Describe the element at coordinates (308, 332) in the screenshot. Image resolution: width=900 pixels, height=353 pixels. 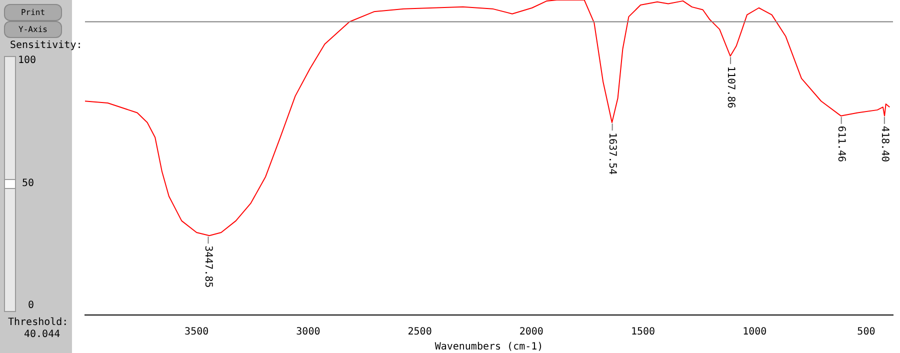
I see `x-tick-label: 3000` at that location.